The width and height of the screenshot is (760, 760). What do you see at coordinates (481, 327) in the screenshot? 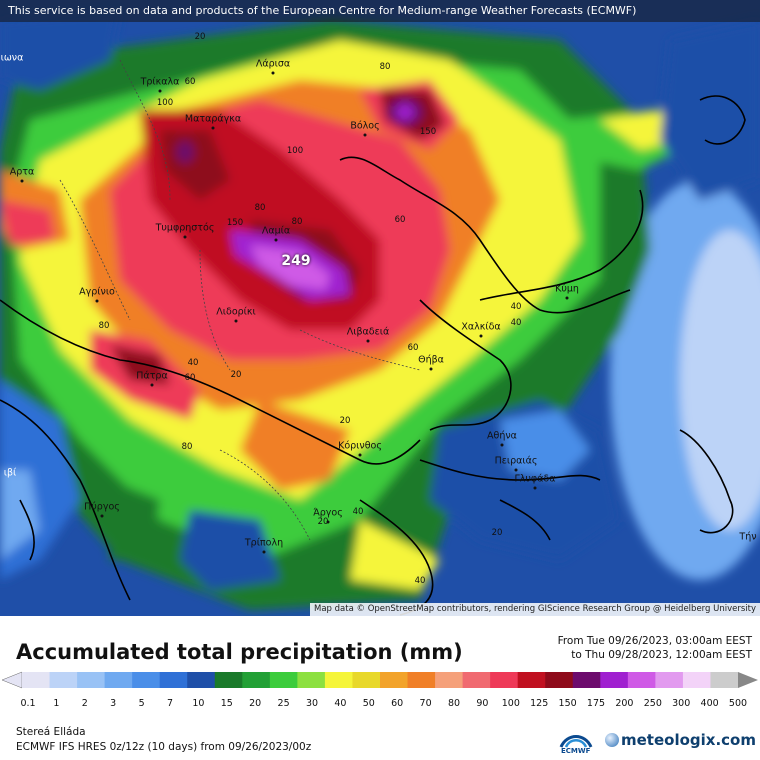
I see `city-label-chalkida: Χαλκίδα` at bounding box center [481, 327].